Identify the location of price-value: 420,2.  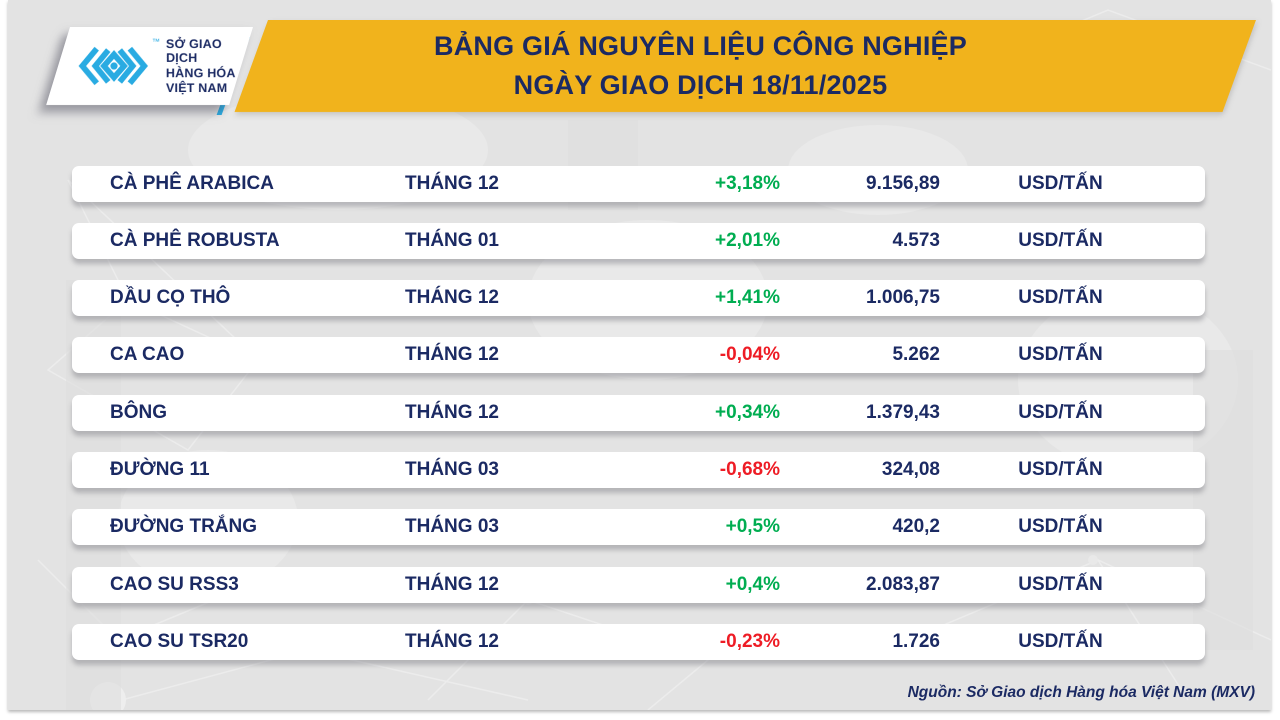
(916, 526).